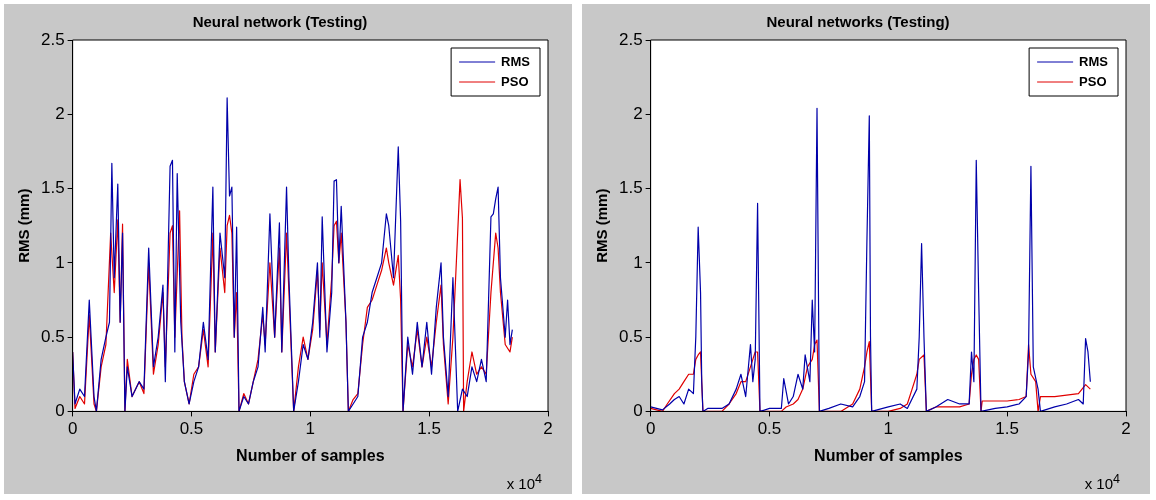  Describe the element at coordinates (280, 22) in the screenshot. I see `chart-title: Neural network (Testing)` at that location.